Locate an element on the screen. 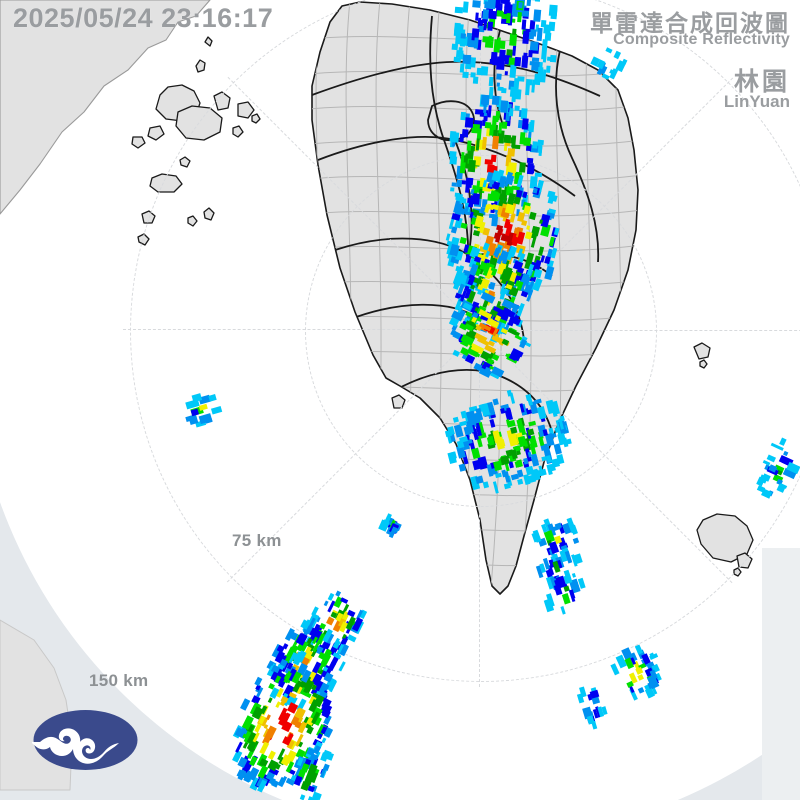  echo-cluster-sea-west-small is located at coordinates (203, 410).